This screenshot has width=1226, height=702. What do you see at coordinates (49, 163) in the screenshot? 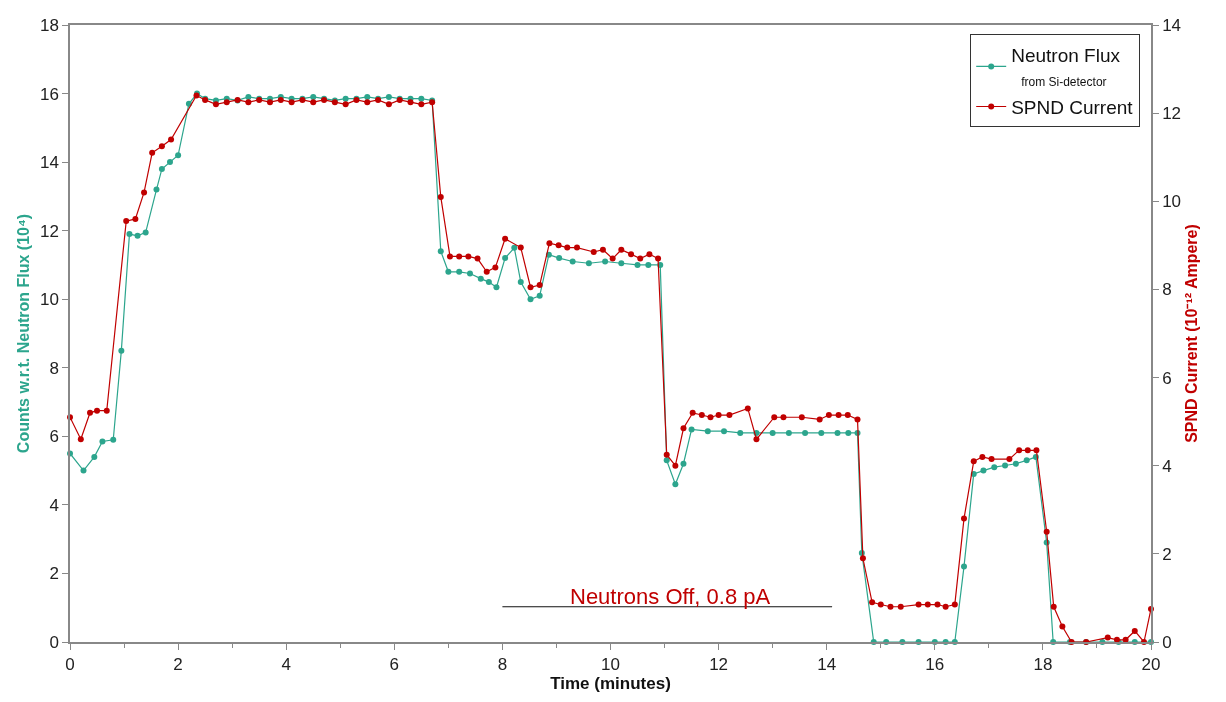
I see `y-tick-label: 14` at bounding box center [49, 163].